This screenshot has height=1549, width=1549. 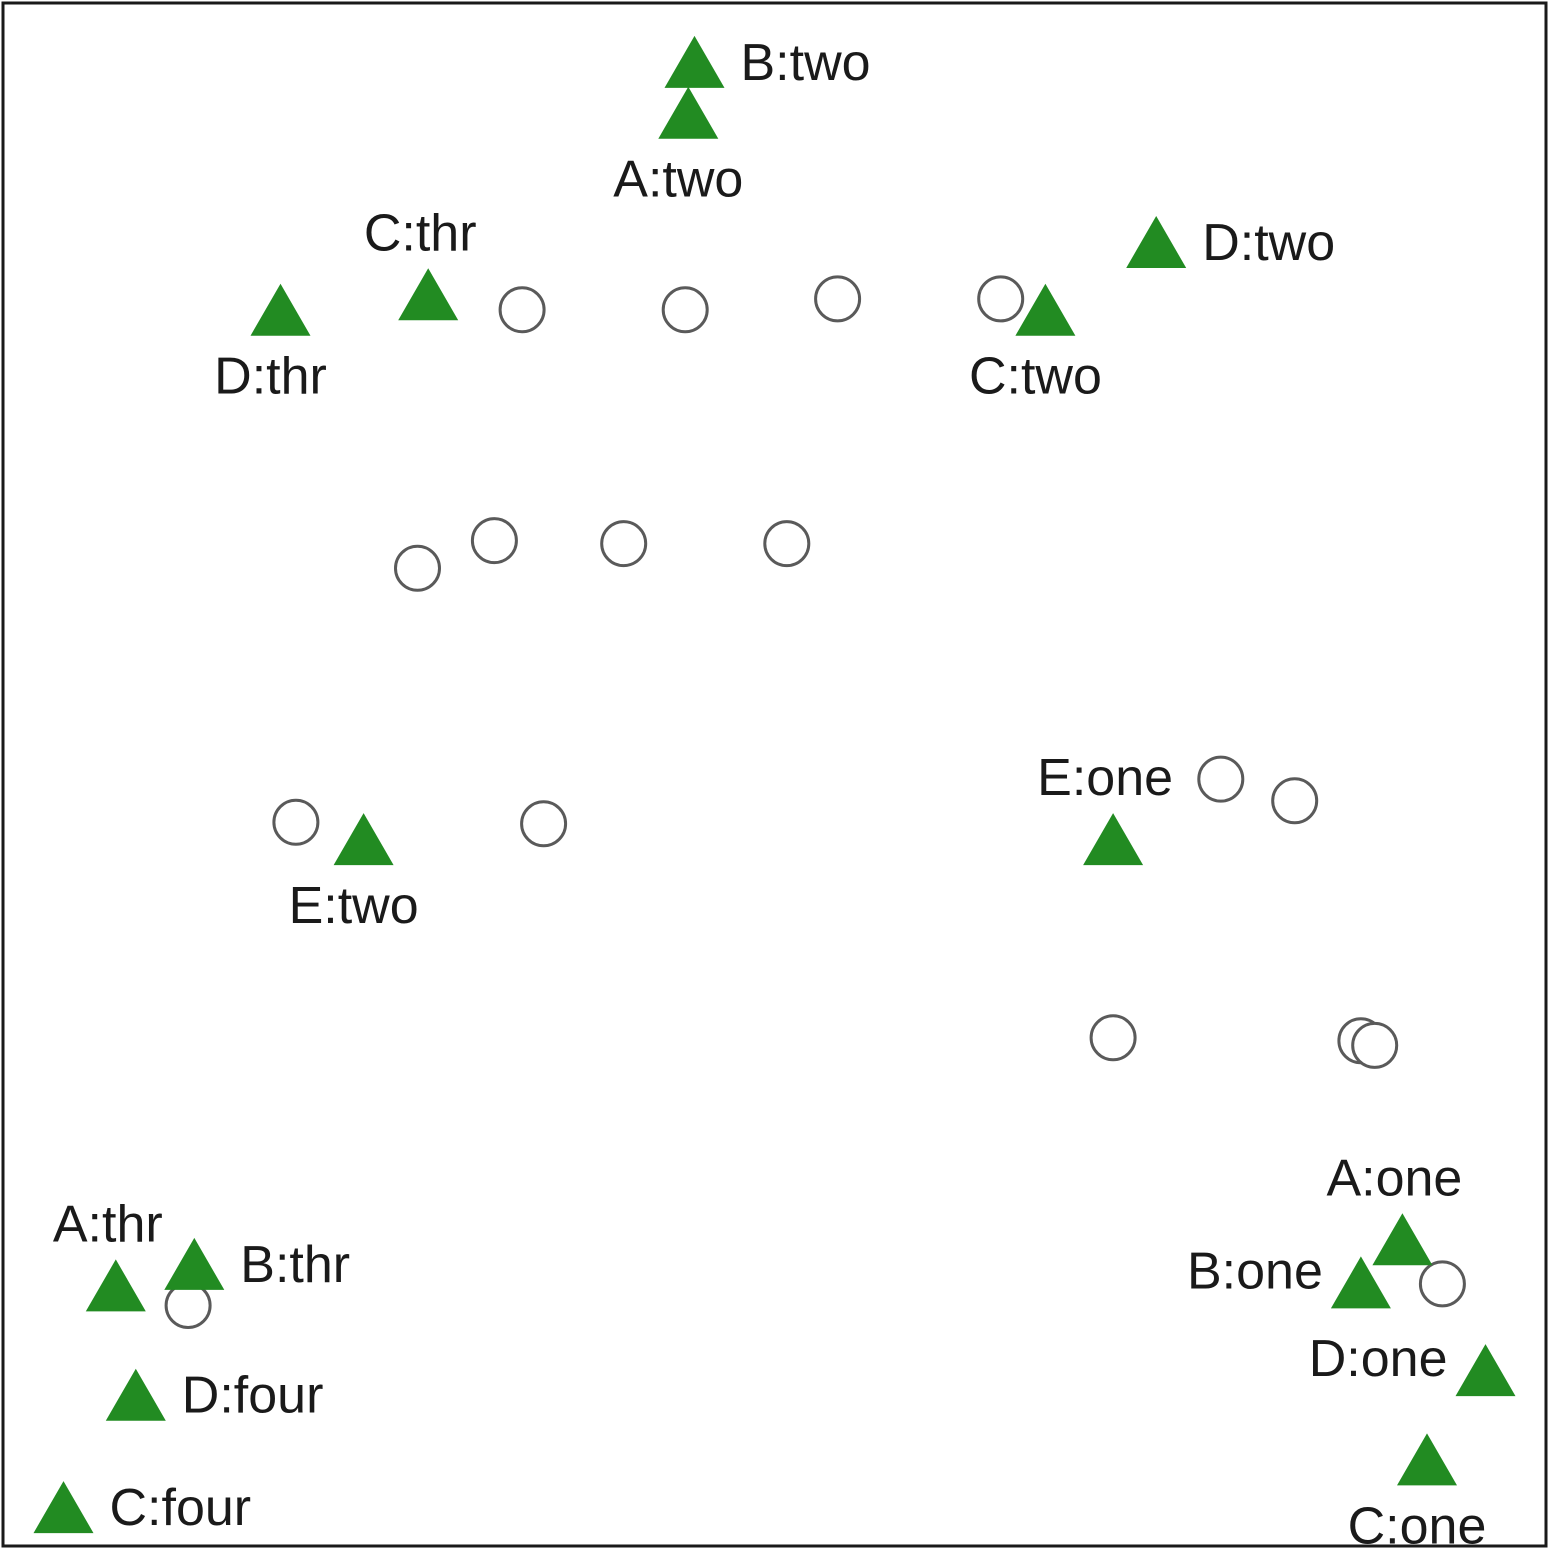 I want to click on species-label: C:two, so click(x=1035, y=377).